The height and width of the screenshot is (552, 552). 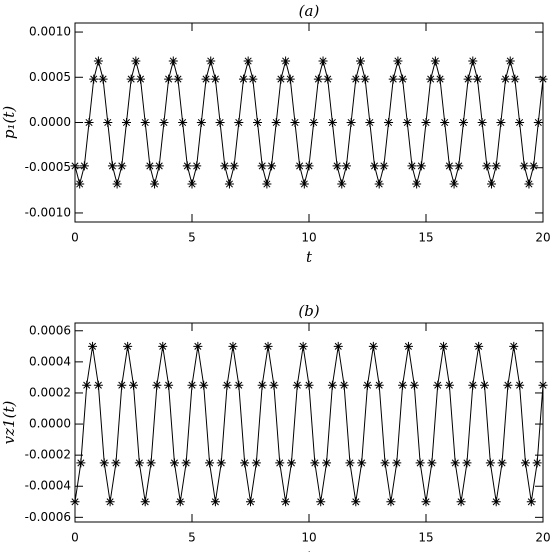 What do you see at coordinates (425, 238) in the screenshot?
I see `x-tick-label: 15` at bounding box center [425, 238].